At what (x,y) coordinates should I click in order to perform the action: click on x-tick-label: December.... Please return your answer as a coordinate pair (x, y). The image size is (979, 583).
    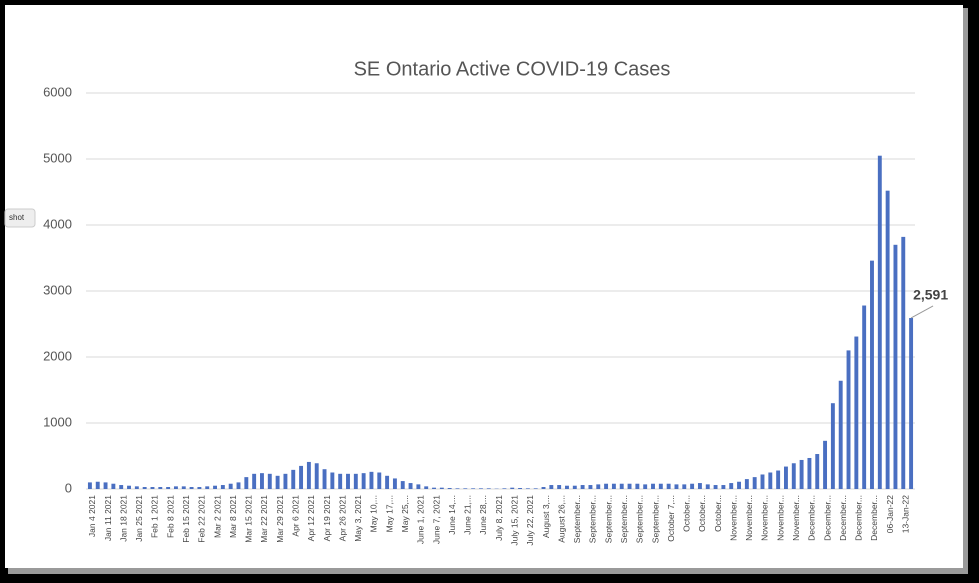
    Looking at the image, I should click on (827, 518).